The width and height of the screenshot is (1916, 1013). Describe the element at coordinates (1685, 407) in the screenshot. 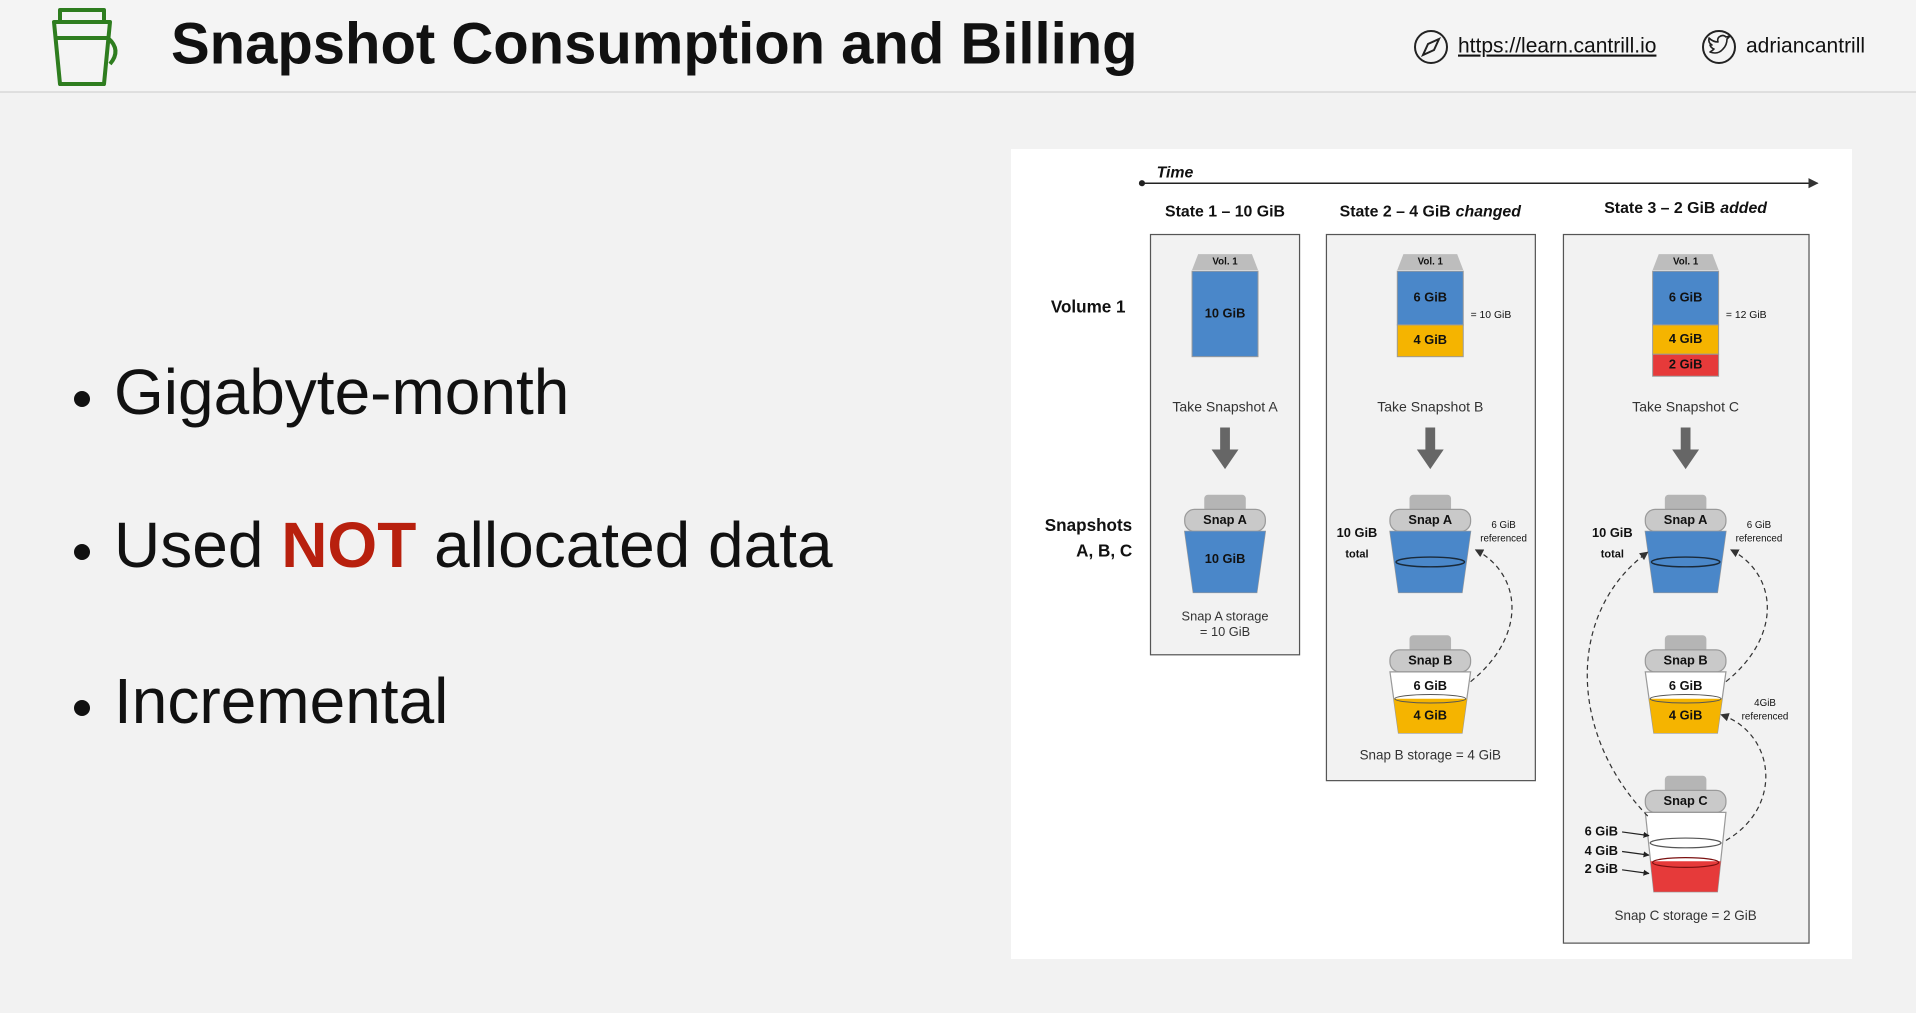

I see `action-label: Take Snapshot C` at that location.